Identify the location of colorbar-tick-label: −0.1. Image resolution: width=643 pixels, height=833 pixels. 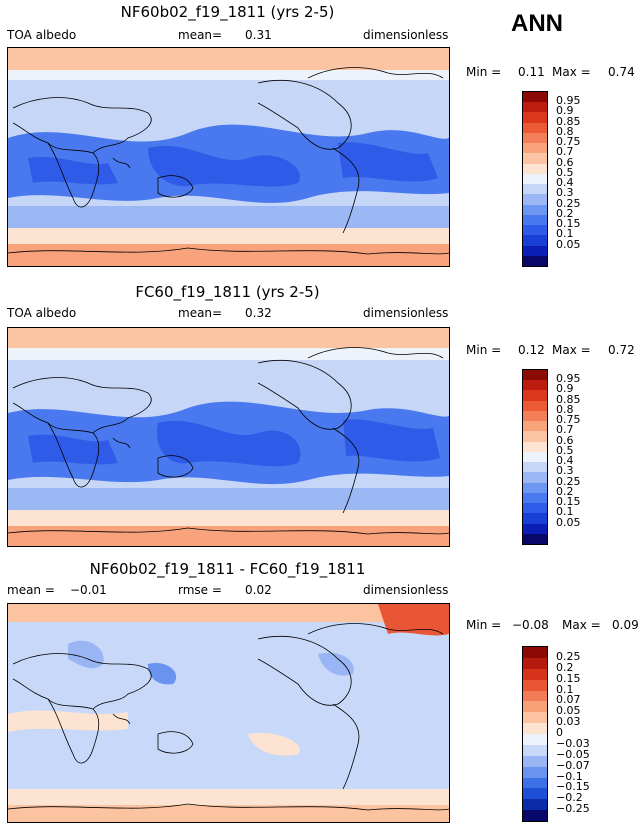
(569, 776).